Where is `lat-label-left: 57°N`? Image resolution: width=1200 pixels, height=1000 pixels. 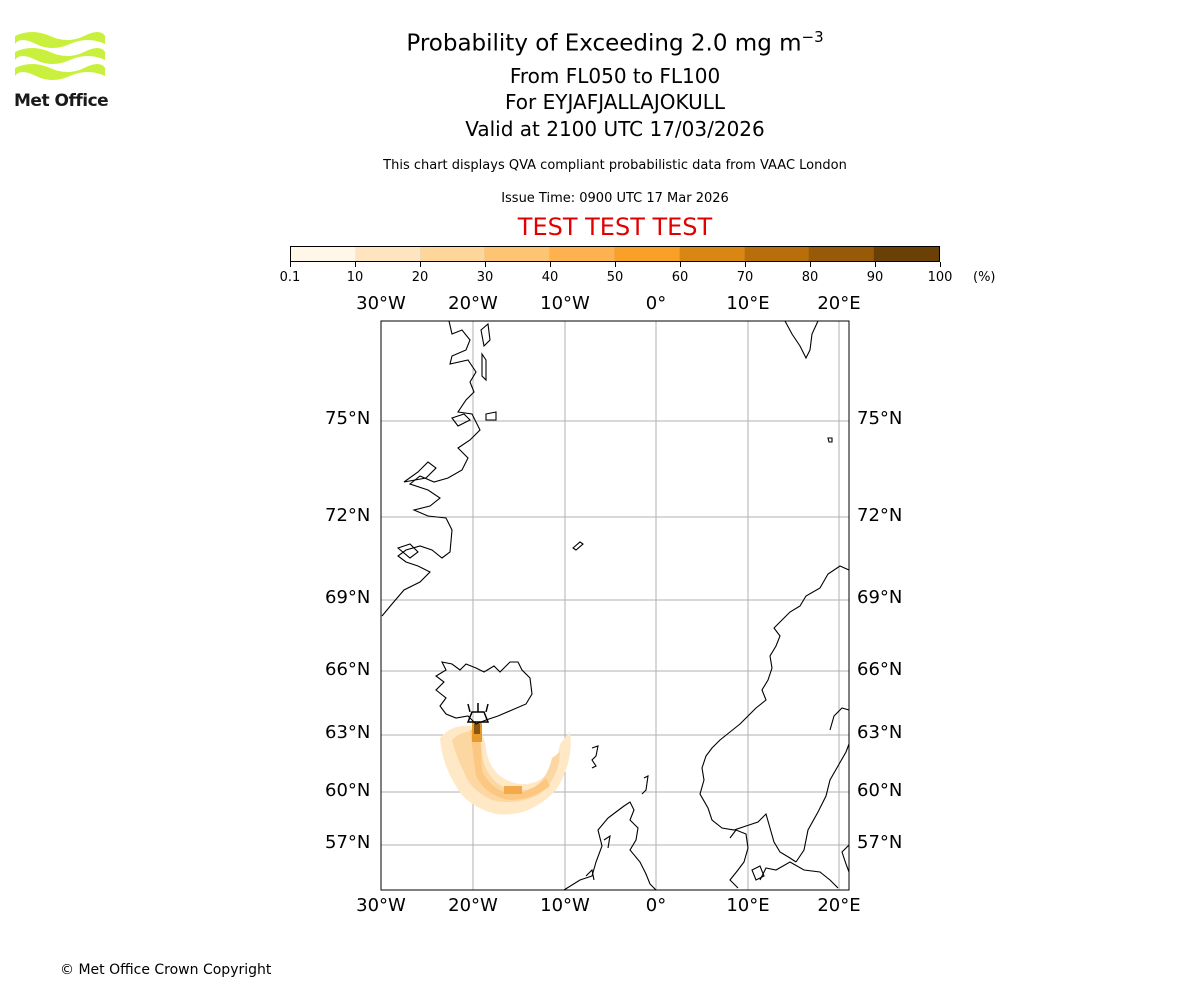 lat-label-left: 57°N is located at coordinates (348, 842).